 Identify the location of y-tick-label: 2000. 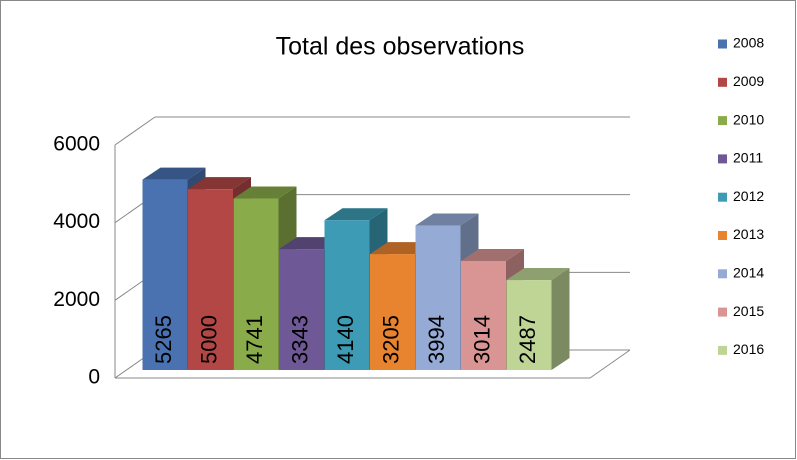
(76, 299).